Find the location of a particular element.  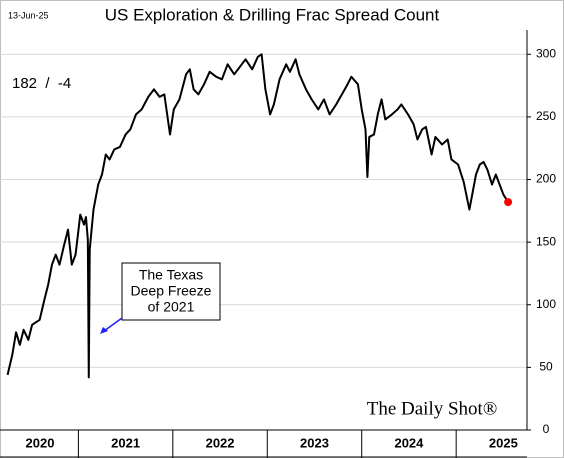

y-tick-label: 0 is located at coordinates (546, 429).